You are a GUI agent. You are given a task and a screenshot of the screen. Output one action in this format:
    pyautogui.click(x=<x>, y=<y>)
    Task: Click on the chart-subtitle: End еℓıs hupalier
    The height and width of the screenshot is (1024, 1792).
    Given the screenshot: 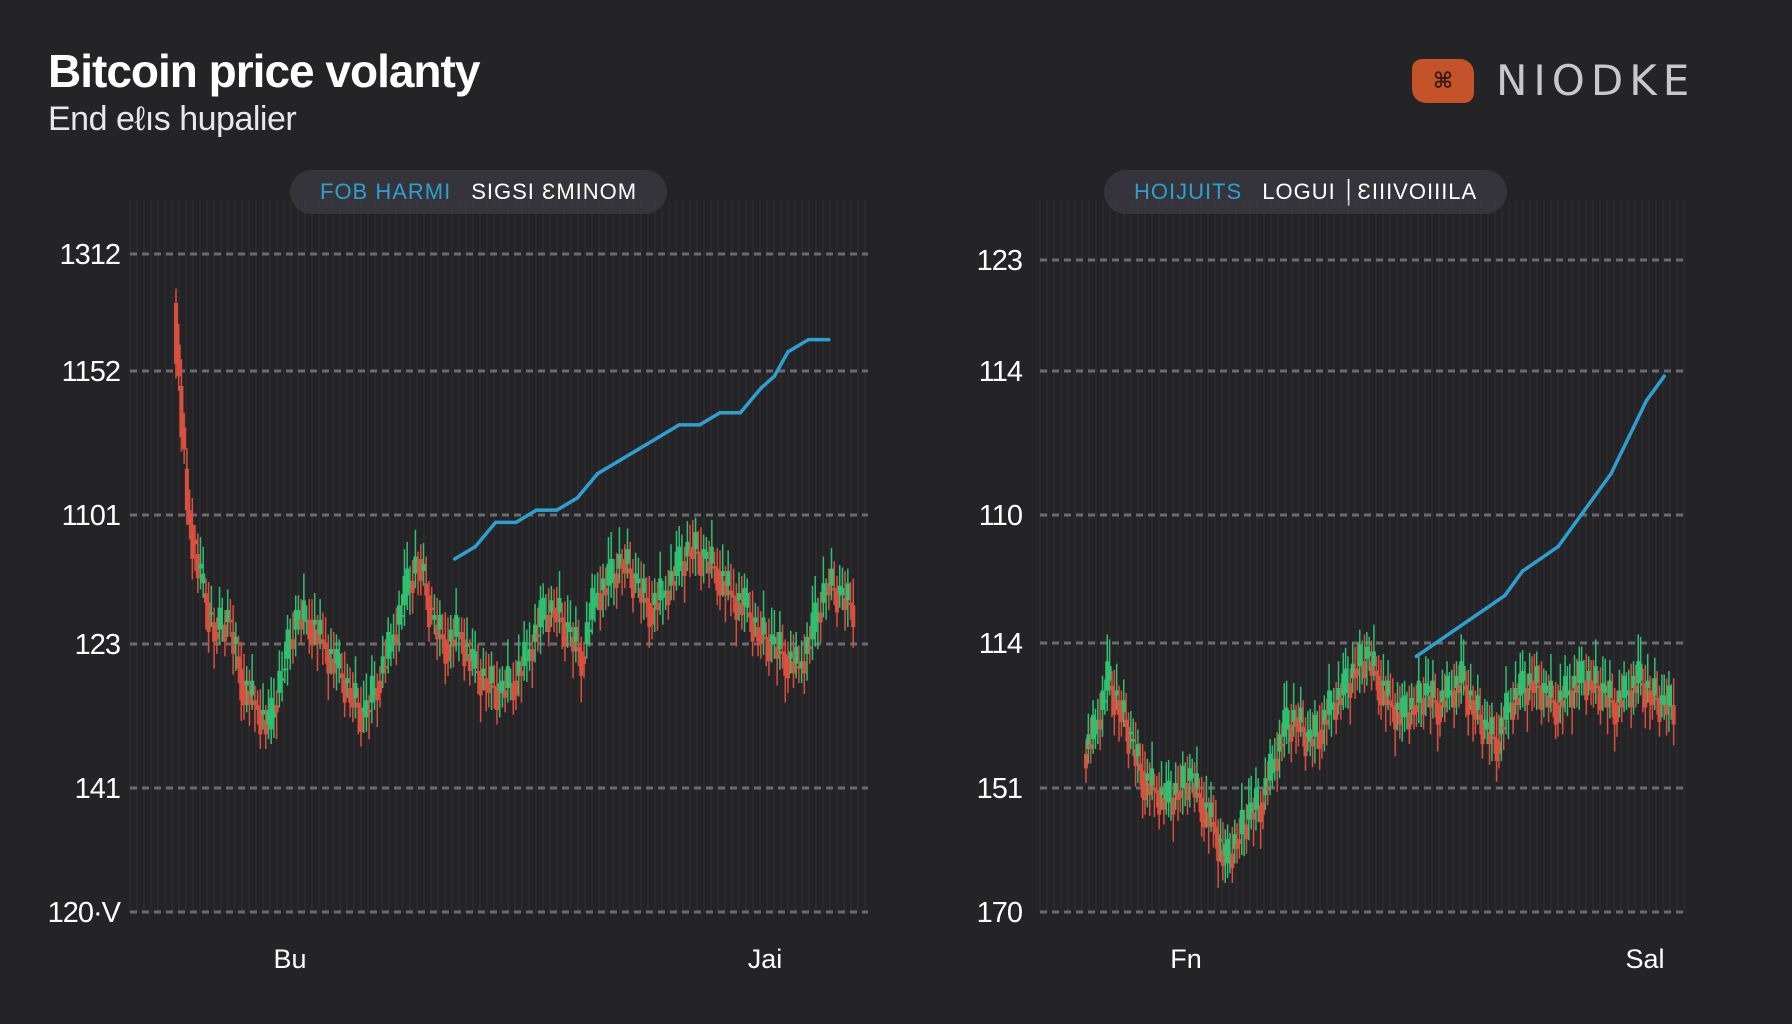 What is the action you would take?
    pyautogui.click(x=172, y=119)
    